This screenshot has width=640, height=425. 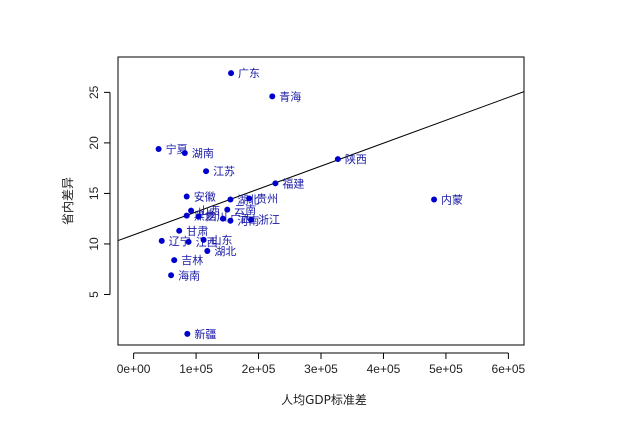 I want to click on x-tick-label: 6e+05, so click(x=509, y=369).